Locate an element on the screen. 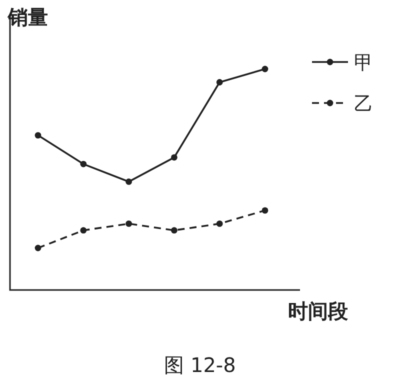 This screenshot has width=403, height=385. legend-label: 甲 is located at coordinates (363, 63).